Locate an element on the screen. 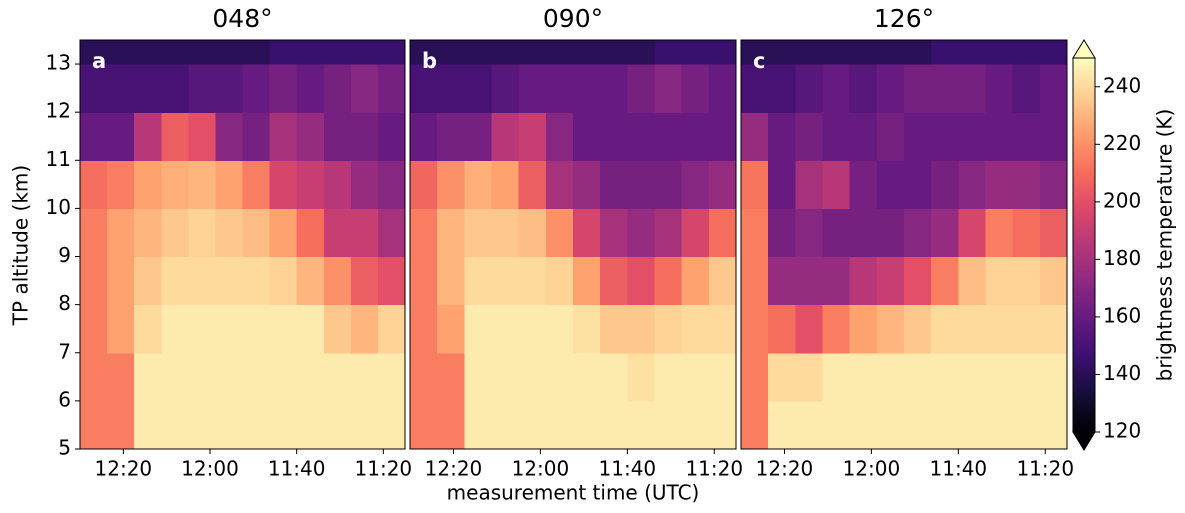  y-tick-label: 8 is located at coordinates (64, 303).